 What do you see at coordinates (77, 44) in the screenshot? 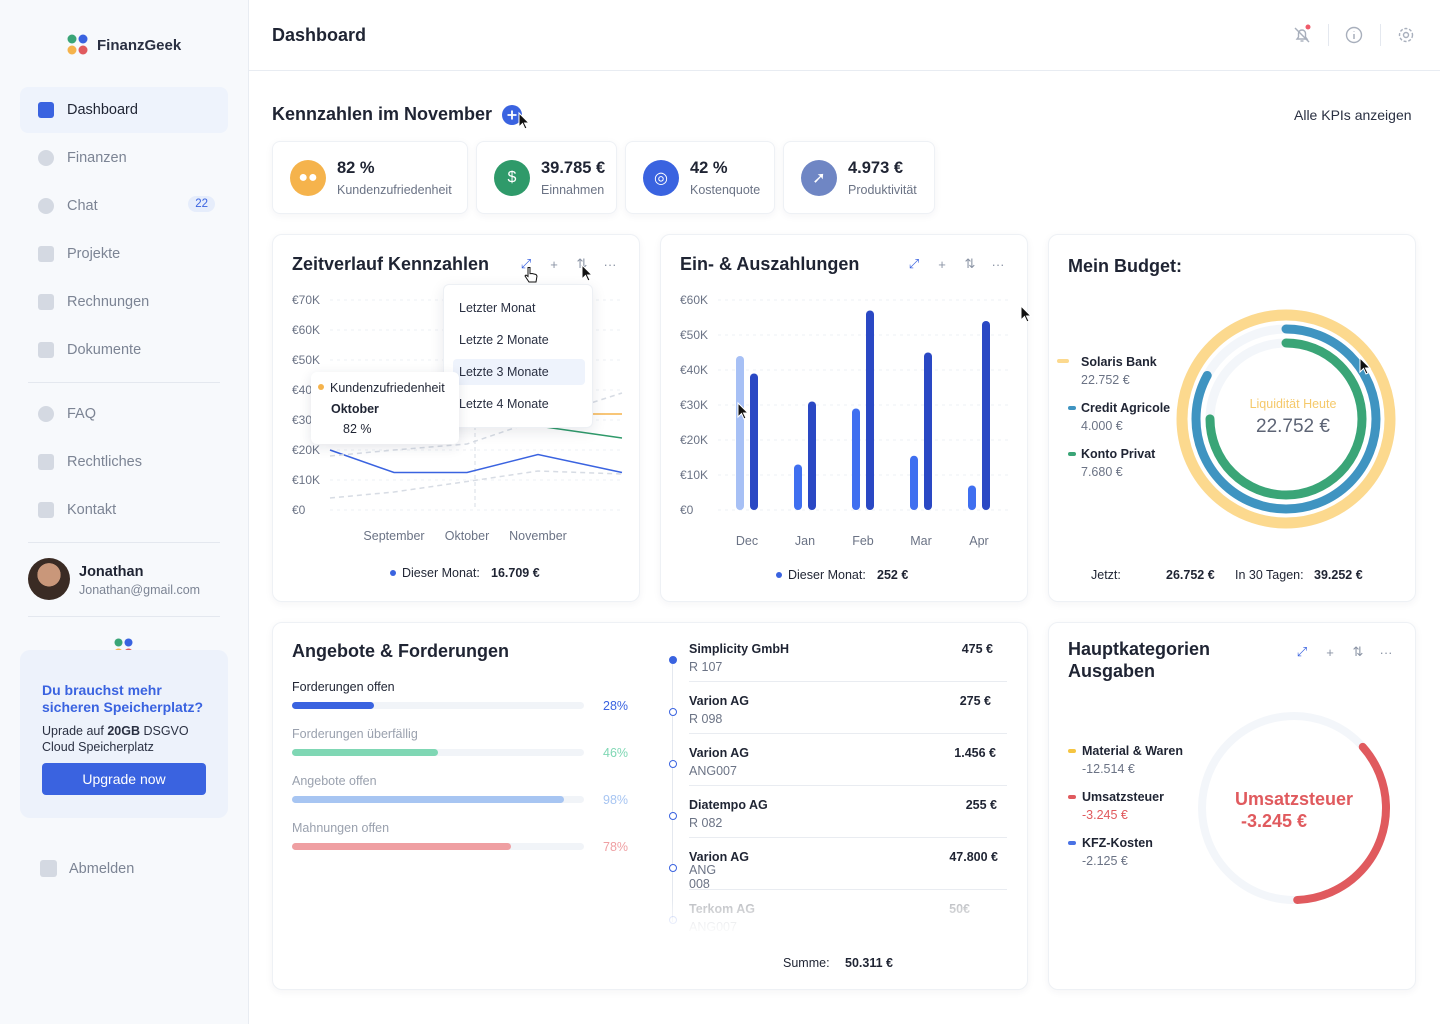
I see `logo-icon` at bounding box center [77, 44].